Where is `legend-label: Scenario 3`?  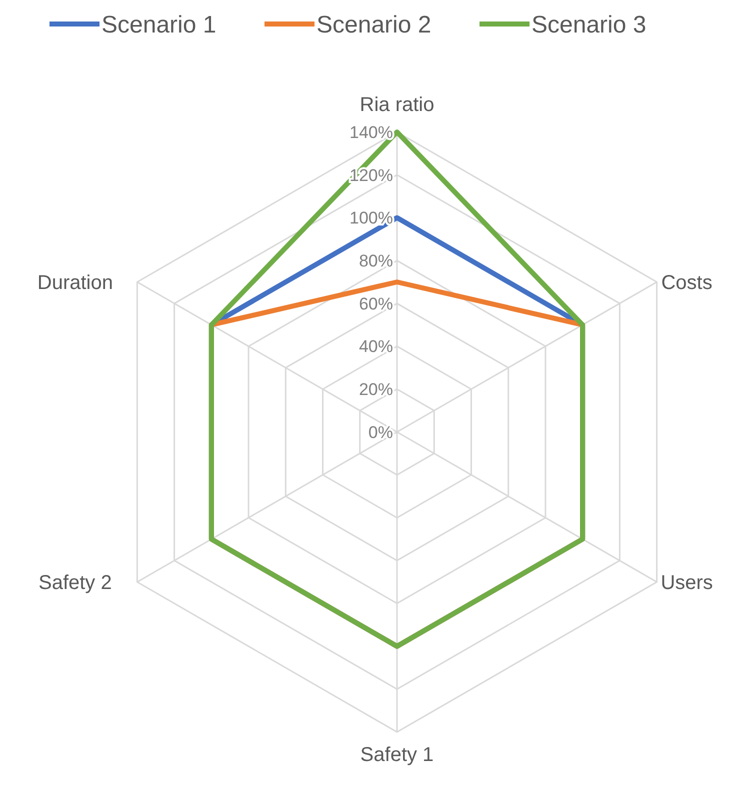 legend-label: Scenario 3 is located at coordinates (589, 24).